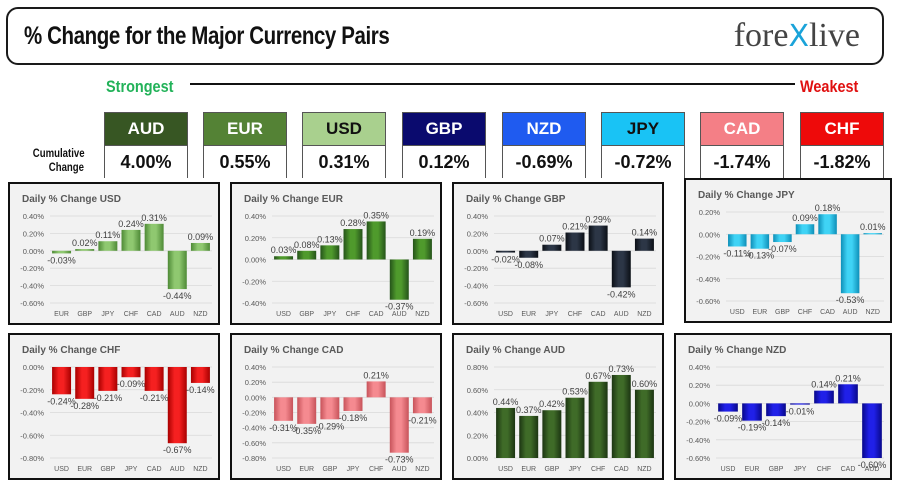 This screenshot has width=900, height=488. What do you see at coordinates (256, 238) in the screenshot?
I see `y-tick-label: 0.20%` at bounding box center [256, 238].